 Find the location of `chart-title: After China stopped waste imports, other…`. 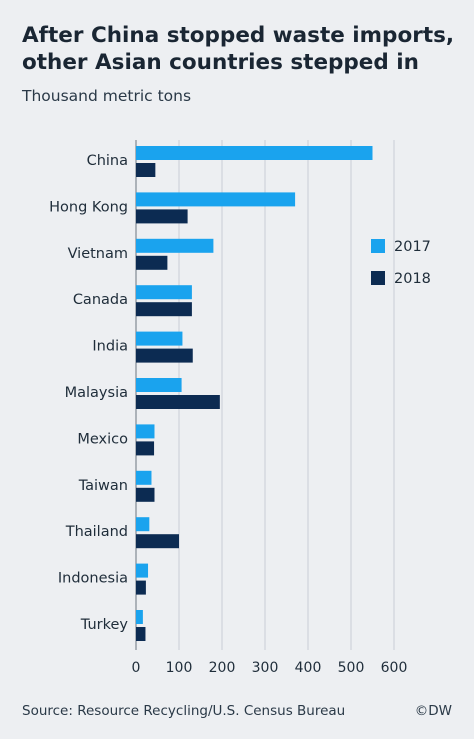

chart-title: After China stopped waste imports, other… is located at coordinates (238, 49).